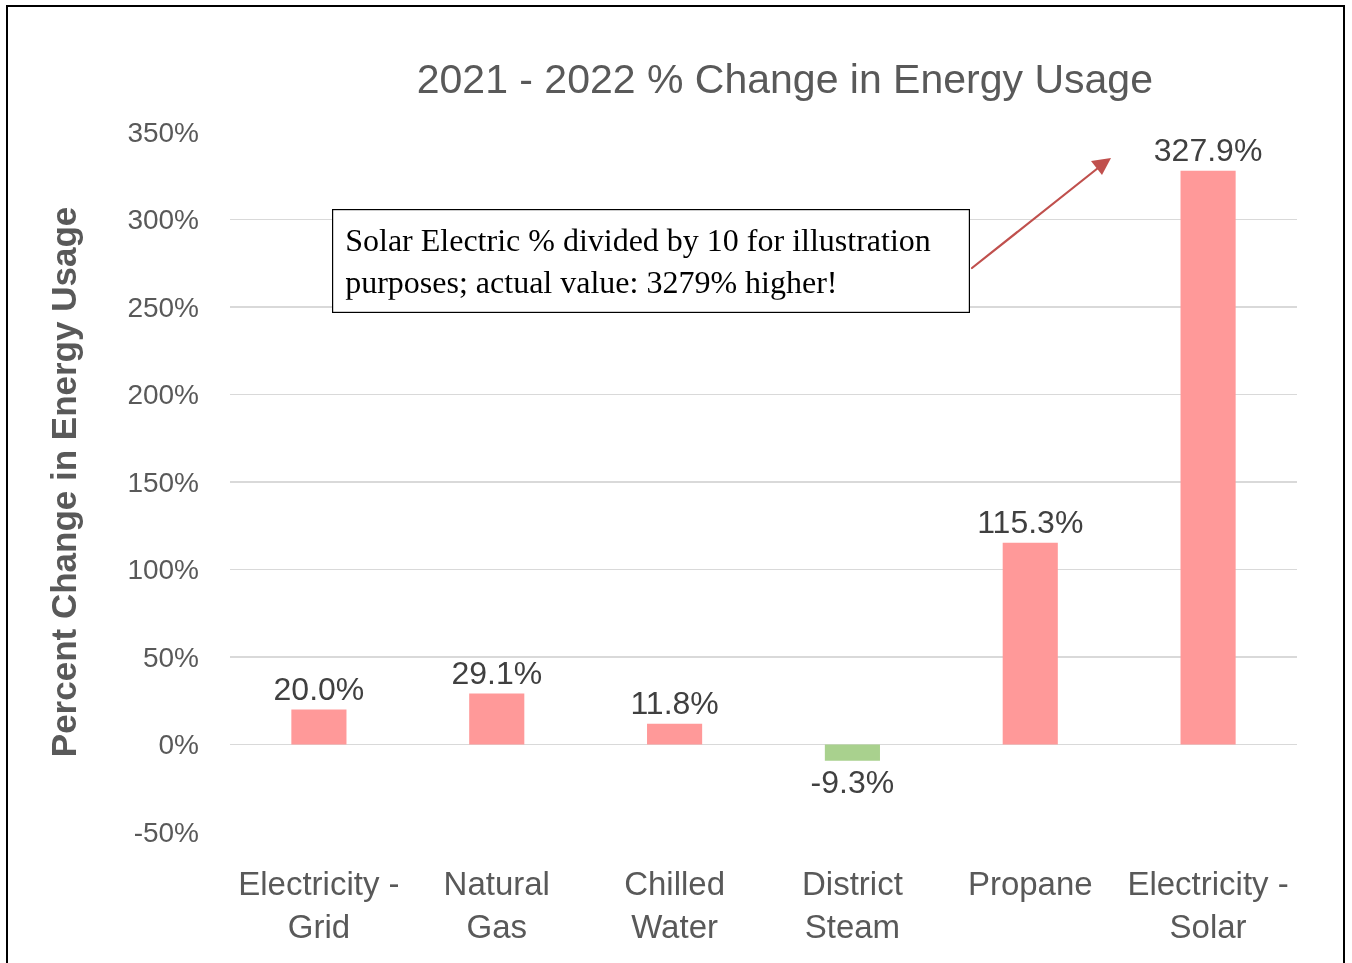 Image resolution: width=1352 pixels, height=963 pixels. What do you see at coordinates (163, 570) in the screenshot?
I see `y-tick-label: 100%` at bounding box center [163, 570].